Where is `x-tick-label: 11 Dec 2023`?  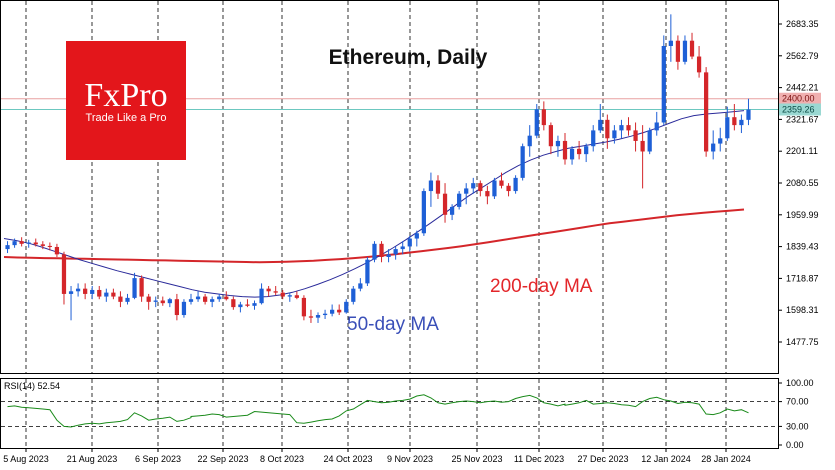
x-tick-label: 11 Dec 2023 is located at coordinates (539, 459).